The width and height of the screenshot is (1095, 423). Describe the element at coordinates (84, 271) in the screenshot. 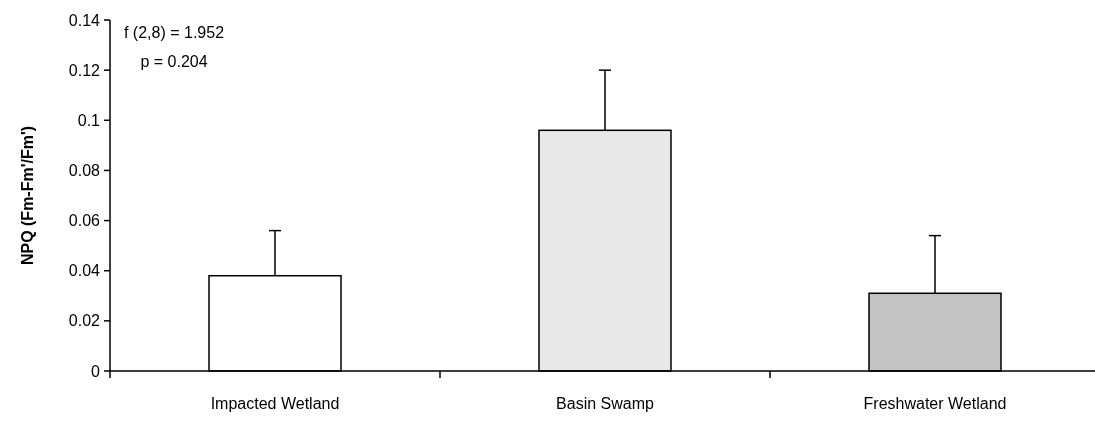

I see `y-tick-label: 0.04` at that location.